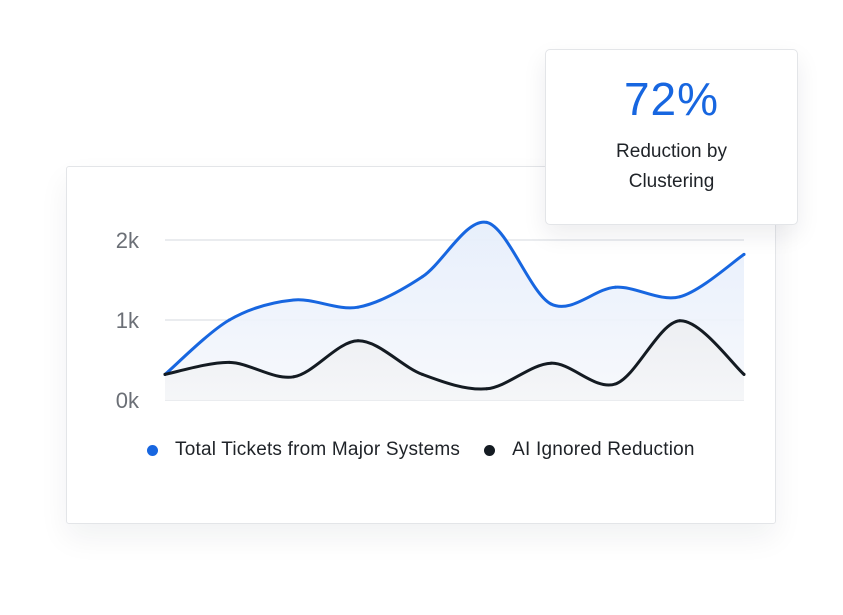 The width and height of the screenshot is (843, 615). I want to click on stat-label-line1: Reduction by, so click(671, 151).